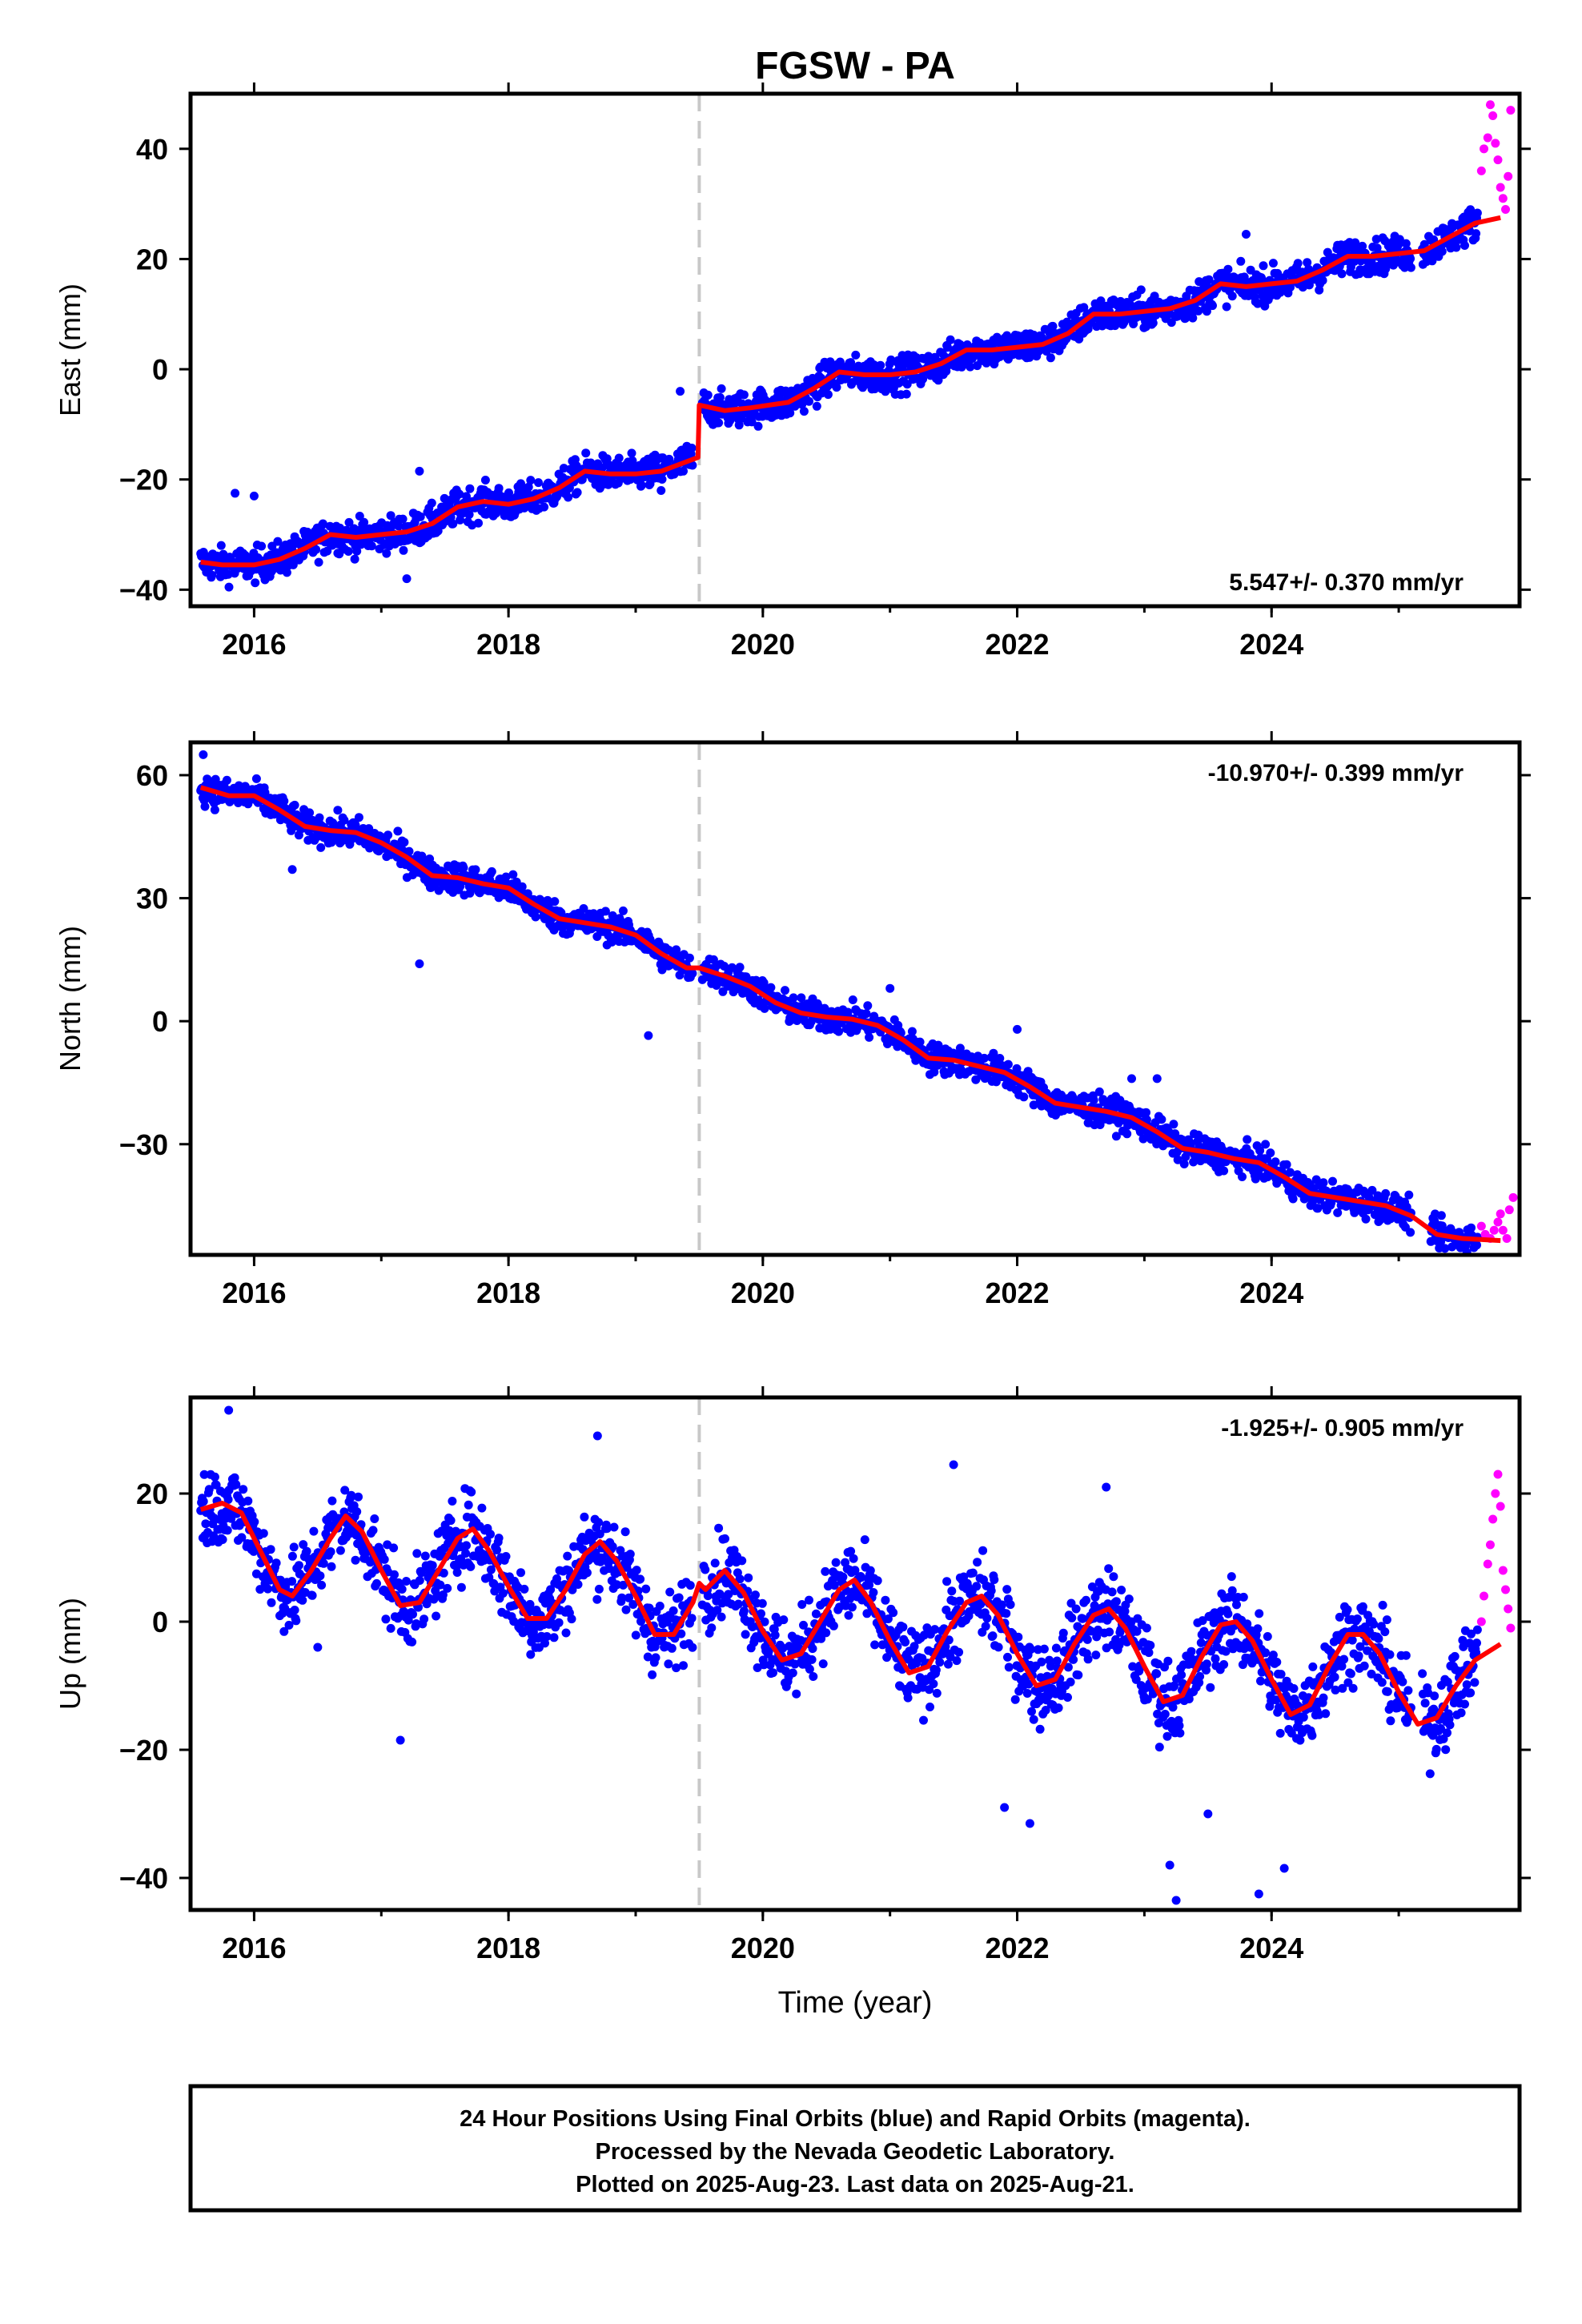  I want to click on y-tick-label: −30, so click(144, 1144).